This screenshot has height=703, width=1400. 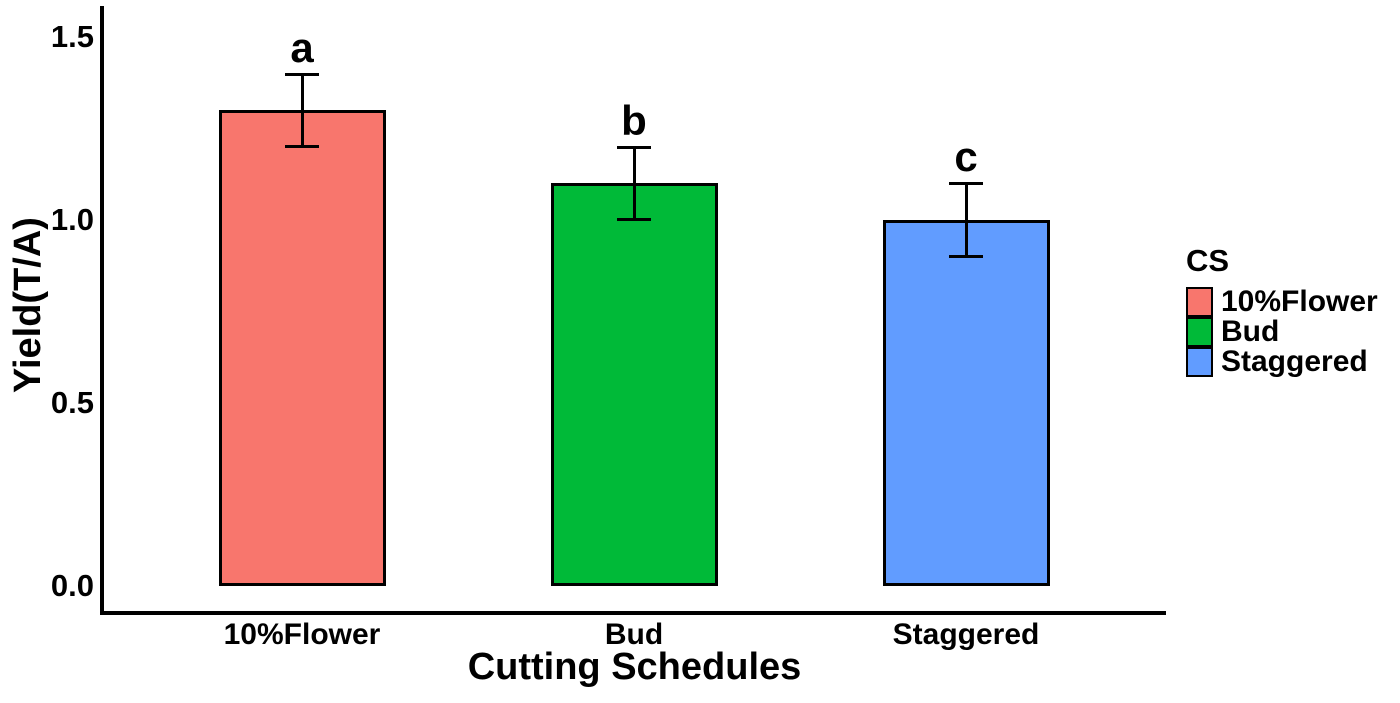 I want to click on y-tick-label: 1.5, so click(x=72, y=36).